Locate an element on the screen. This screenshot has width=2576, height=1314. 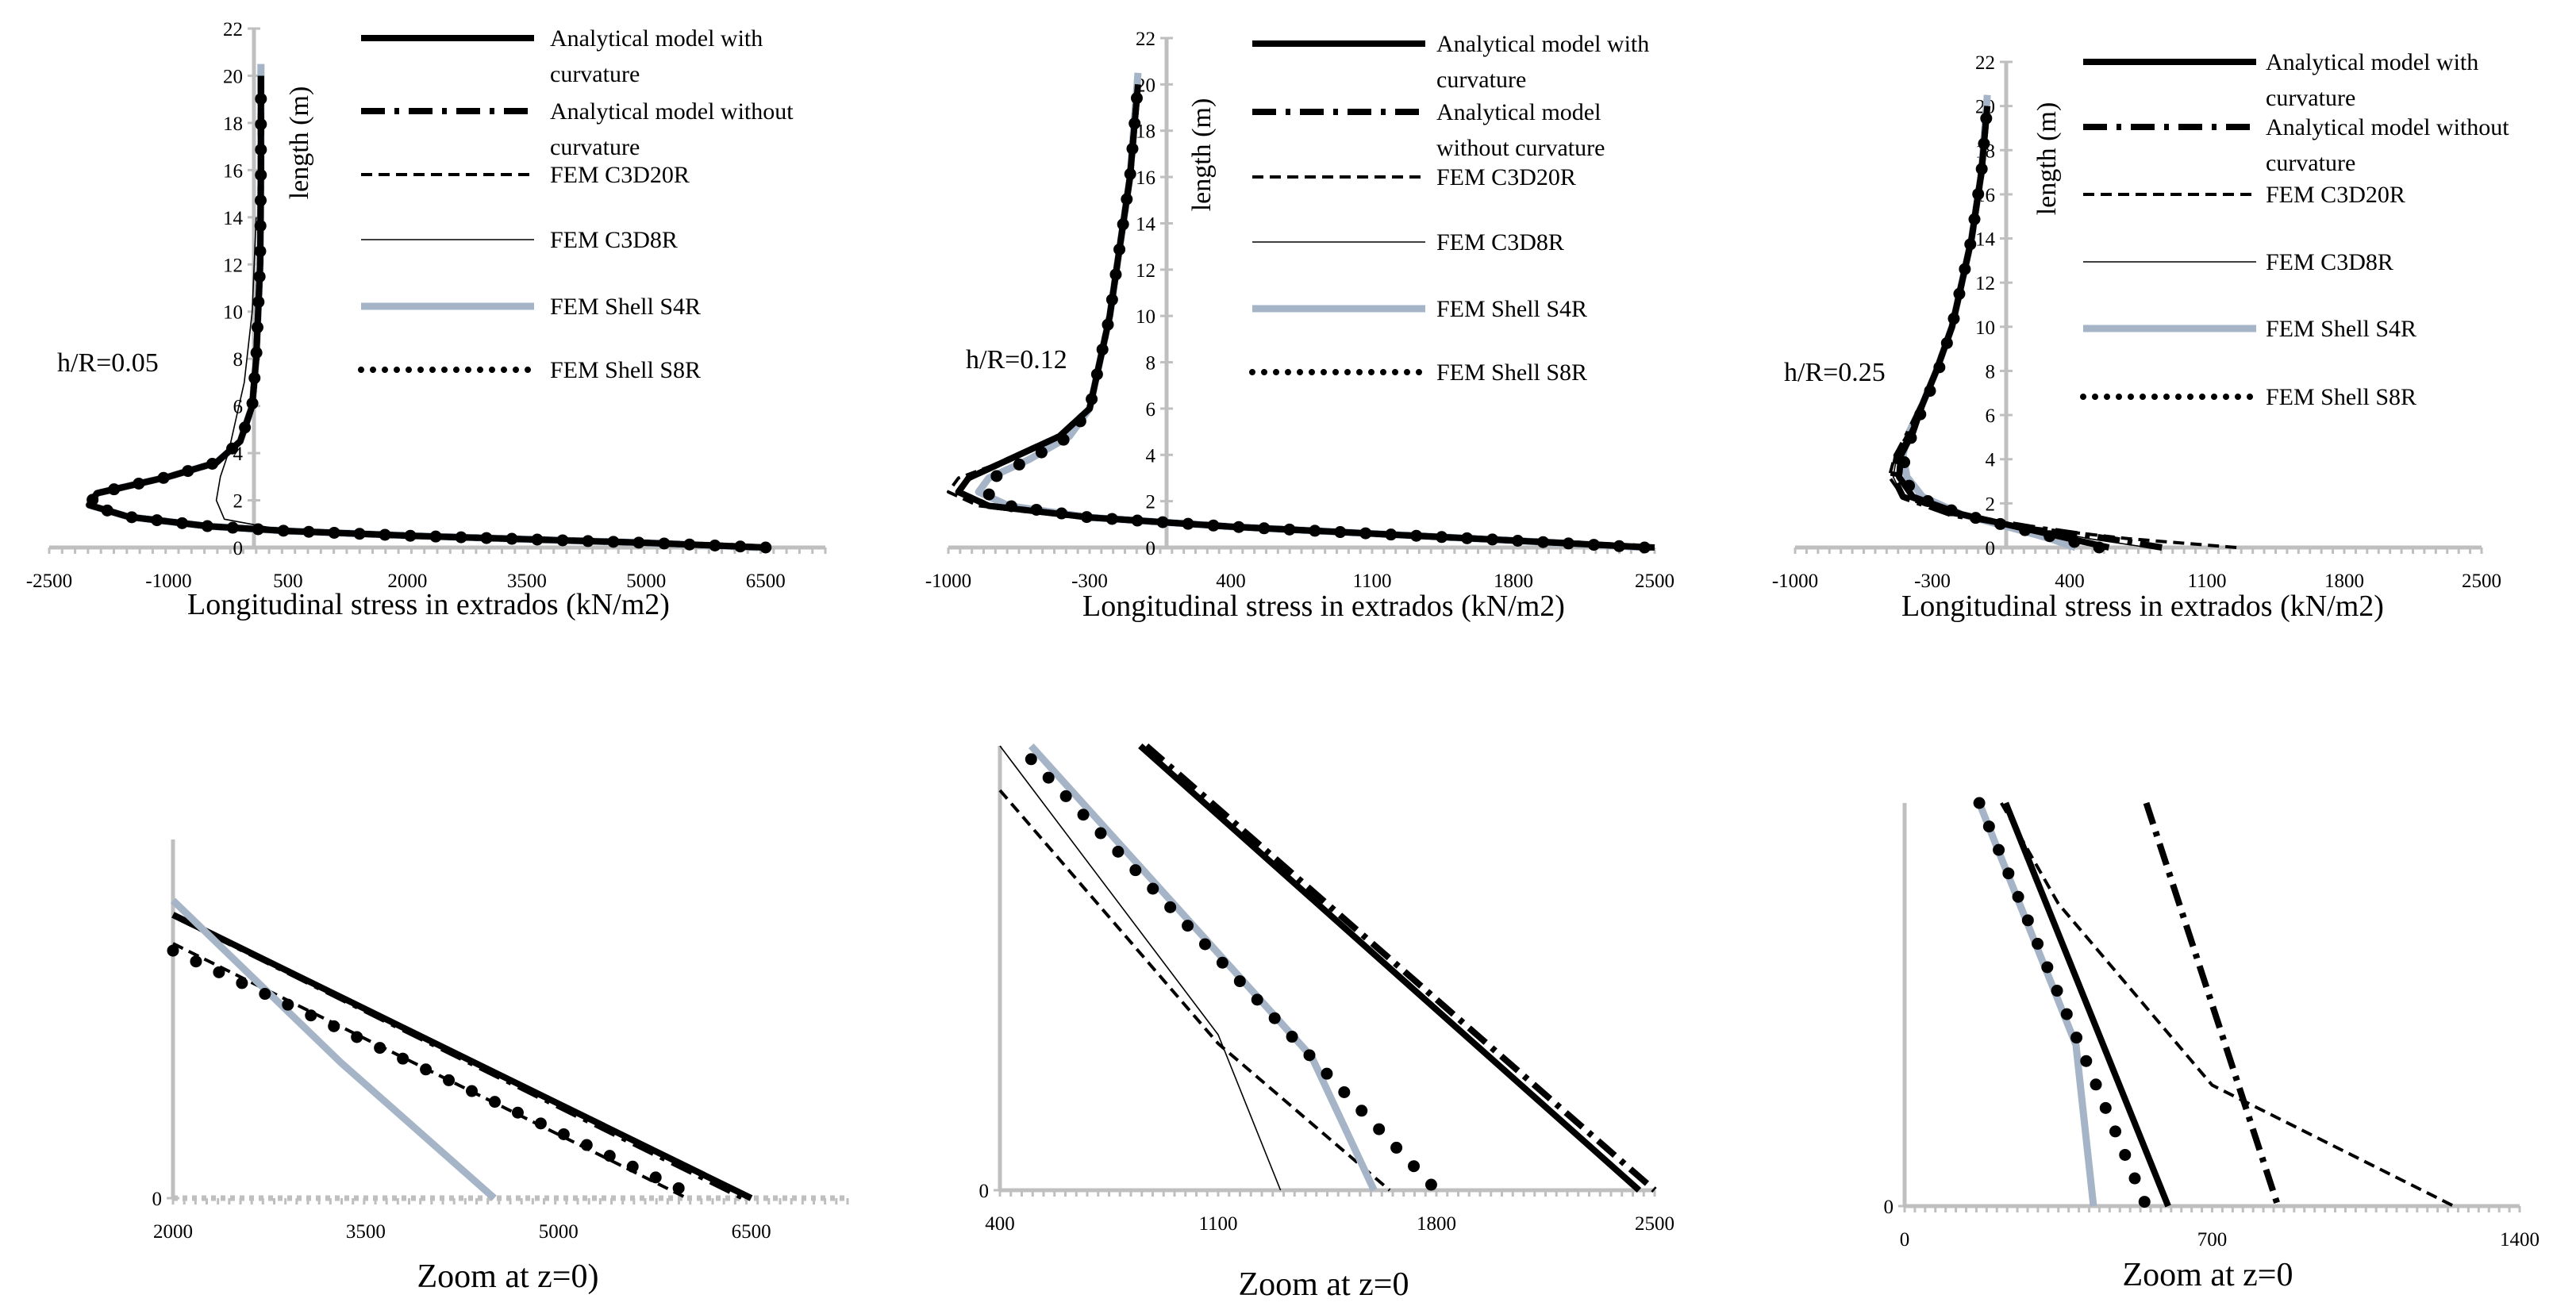
chart-zoom1: 2000 3500 5000 6500 0 Zoom at z=0) is located at coordinates (500, 1067).